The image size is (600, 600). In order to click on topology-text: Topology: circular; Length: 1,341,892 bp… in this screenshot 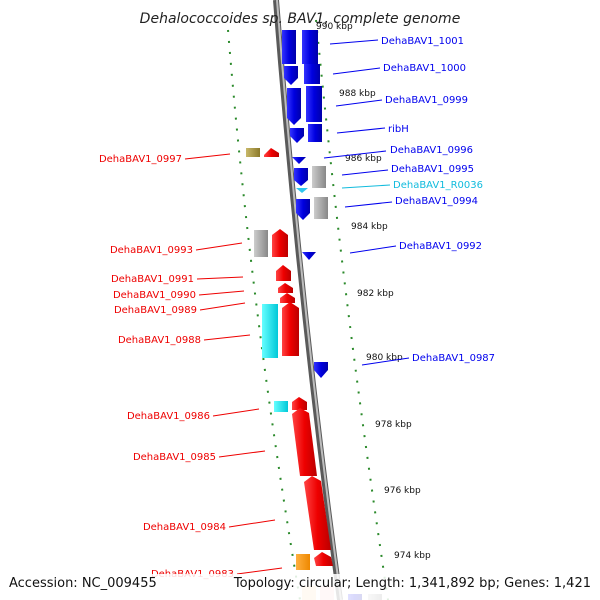, I will do `click(412, 583)`.